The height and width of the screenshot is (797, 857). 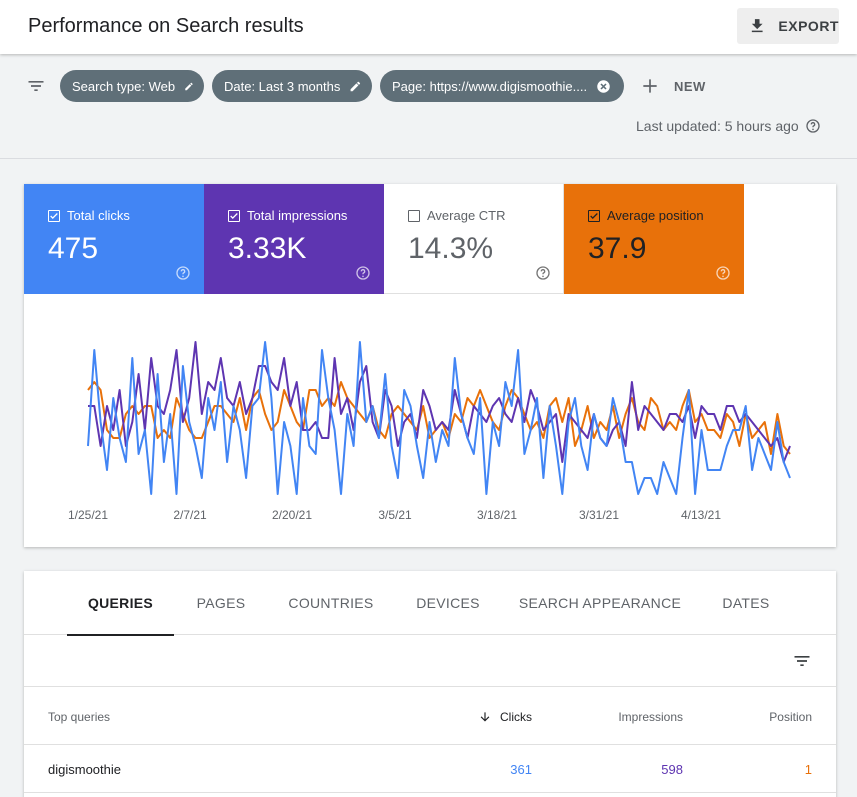 What do you see at coordinates (114, 239) in the screenshot?
I see `metric-total-clicks: Total clicks 475` at bounding box center [114, 239].